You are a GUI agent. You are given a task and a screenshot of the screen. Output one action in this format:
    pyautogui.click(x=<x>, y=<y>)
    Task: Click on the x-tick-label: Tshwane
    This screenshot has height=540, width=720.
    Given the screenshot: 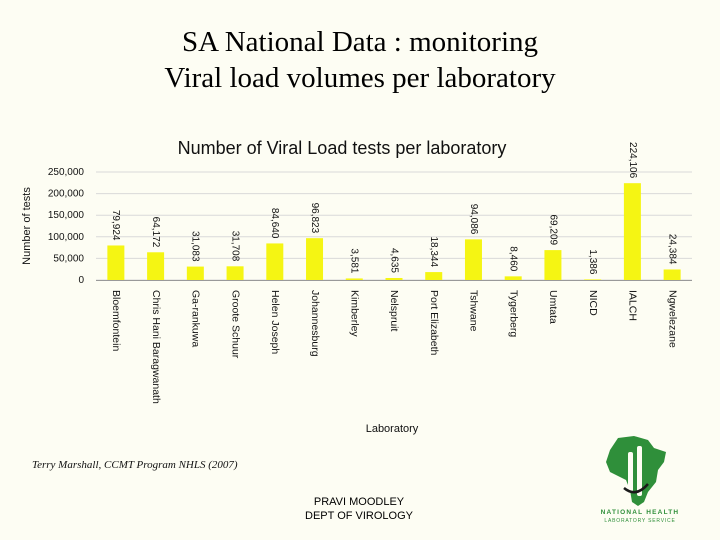 What is the action you would take?
    pyautogui.click(x=474, y=311)
    